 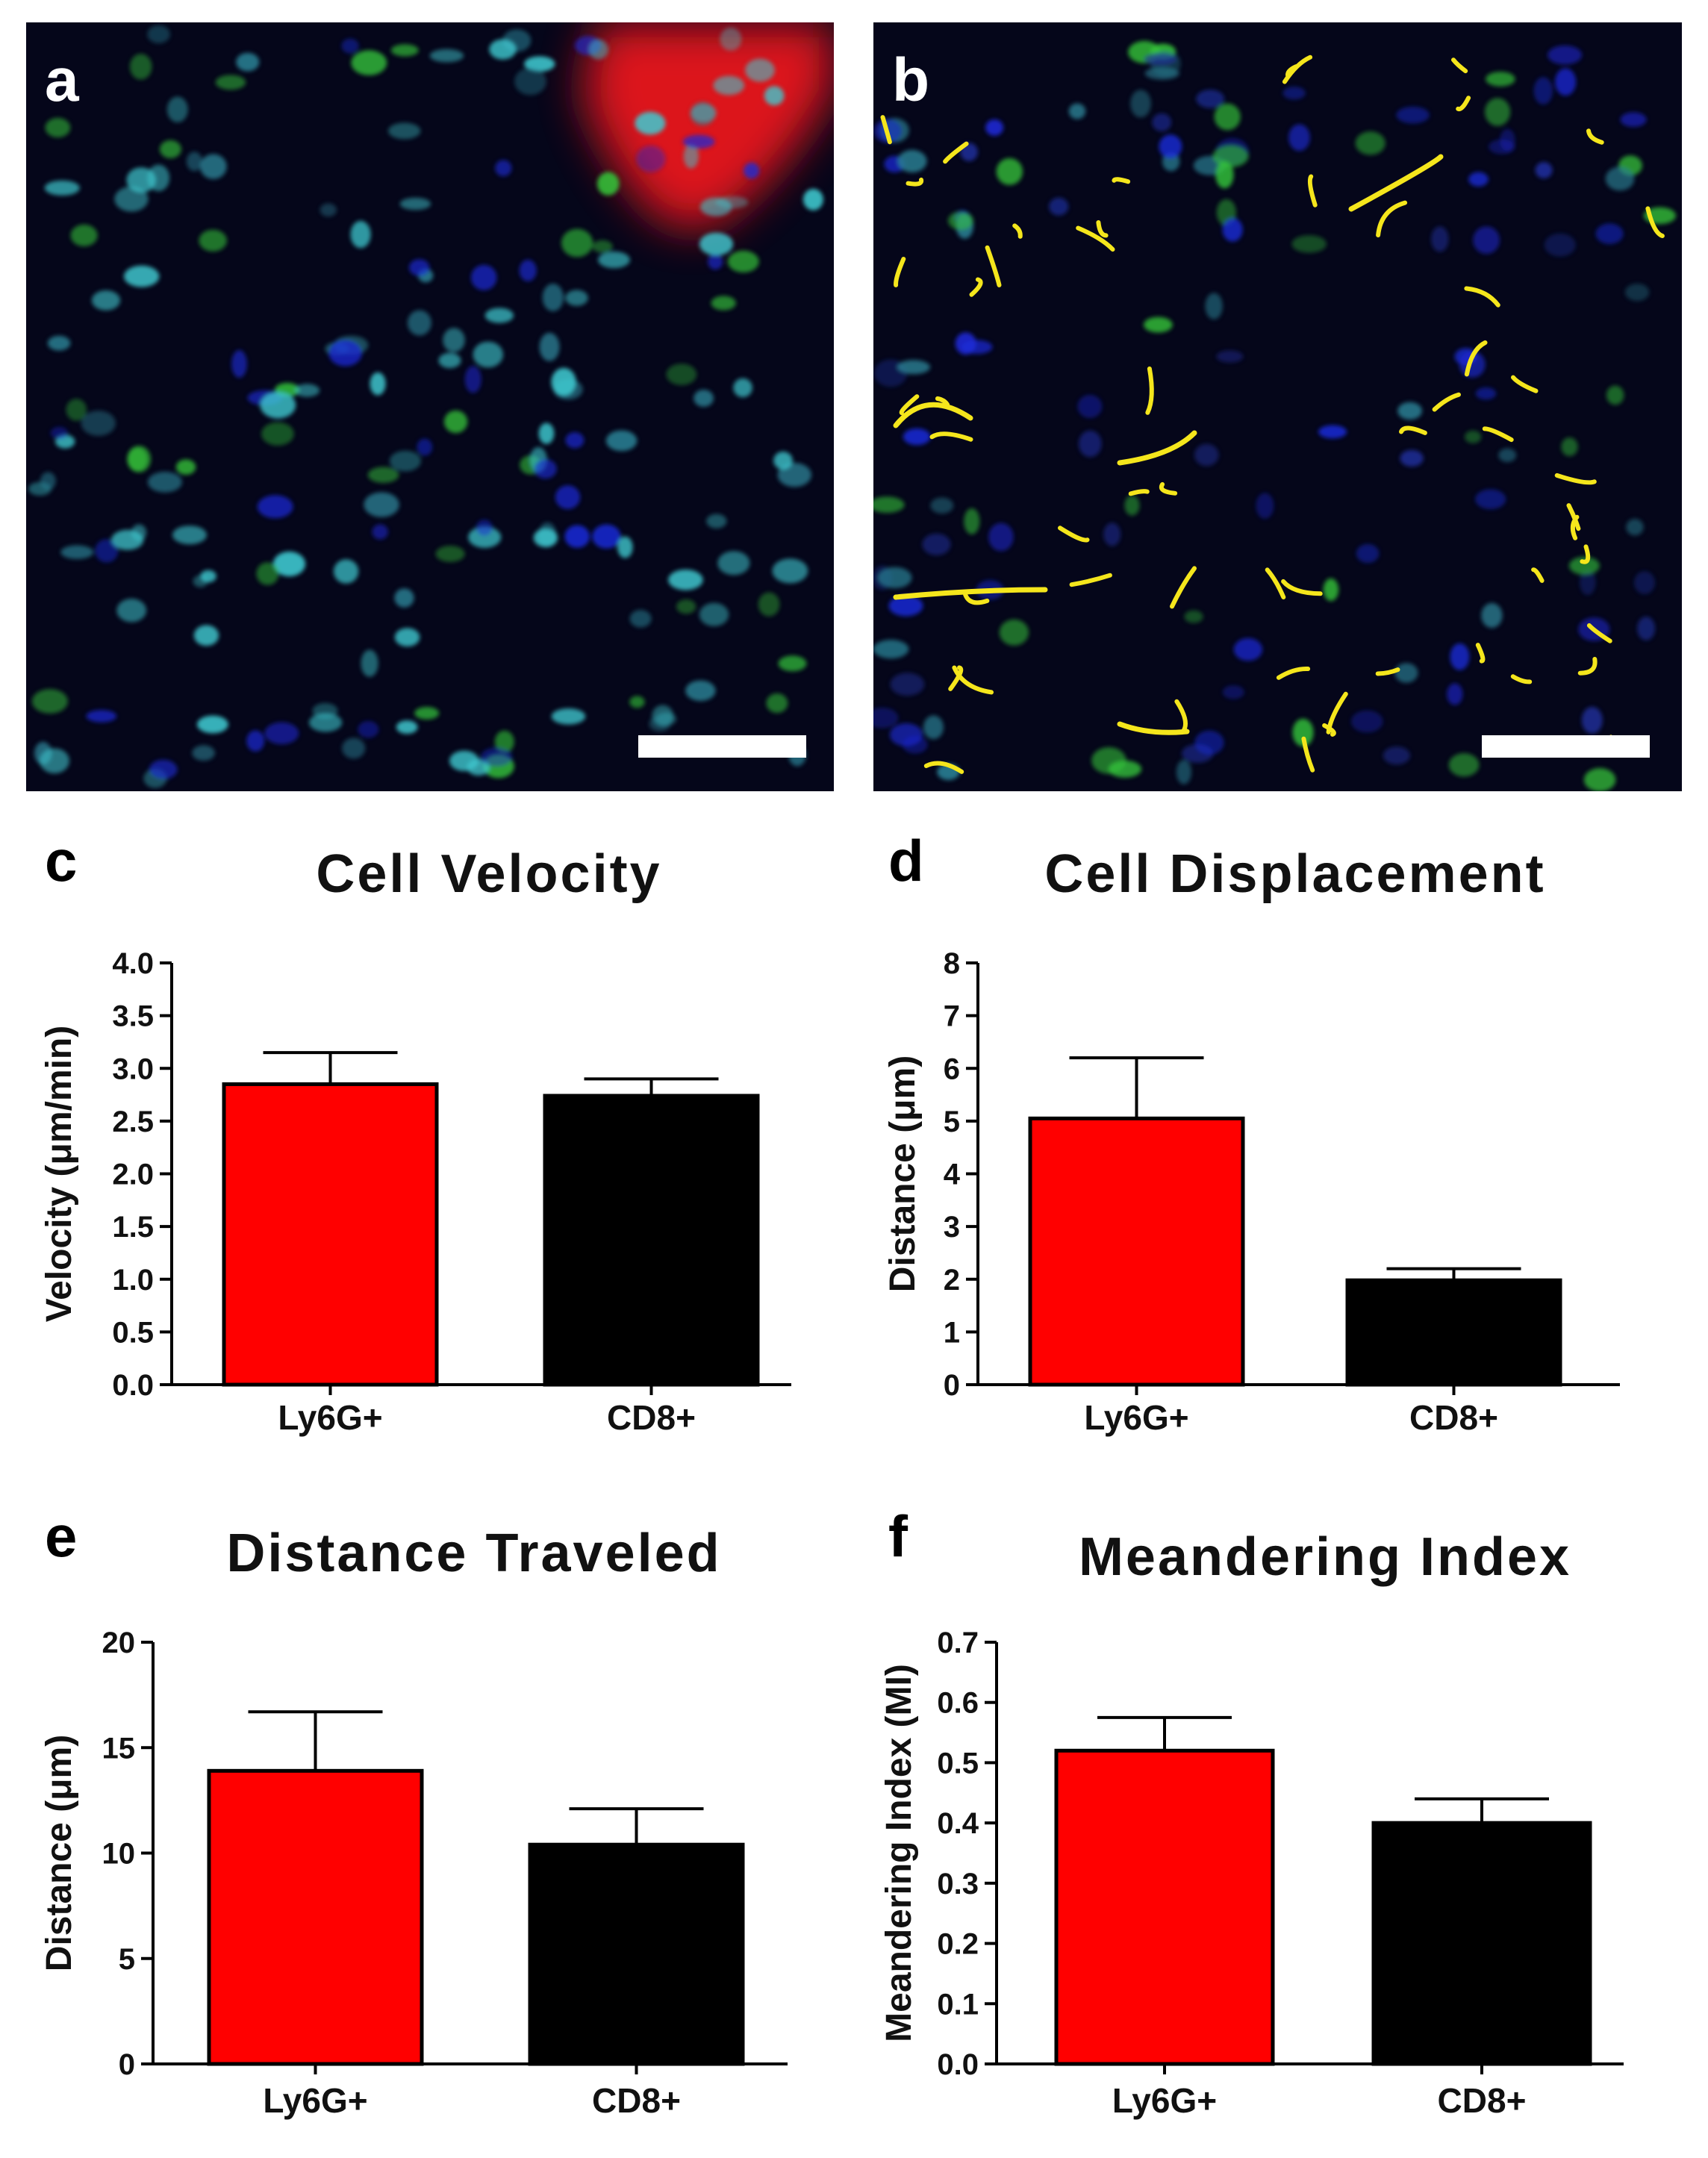 What do you see at coordinates (133, 1069) in the screenshot?
I see `y-tick-label: 3.0` at bounding box center [133, 1069].